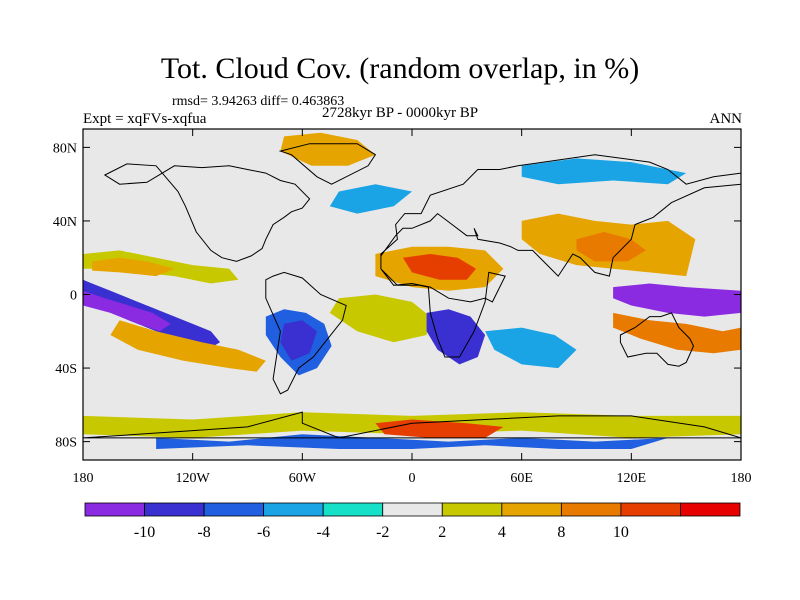 The height and width of the screenshot is (600, 800). Describe the element at coordinates (207, 212) in the screenshot. I see `coastline-north-america` at that location.